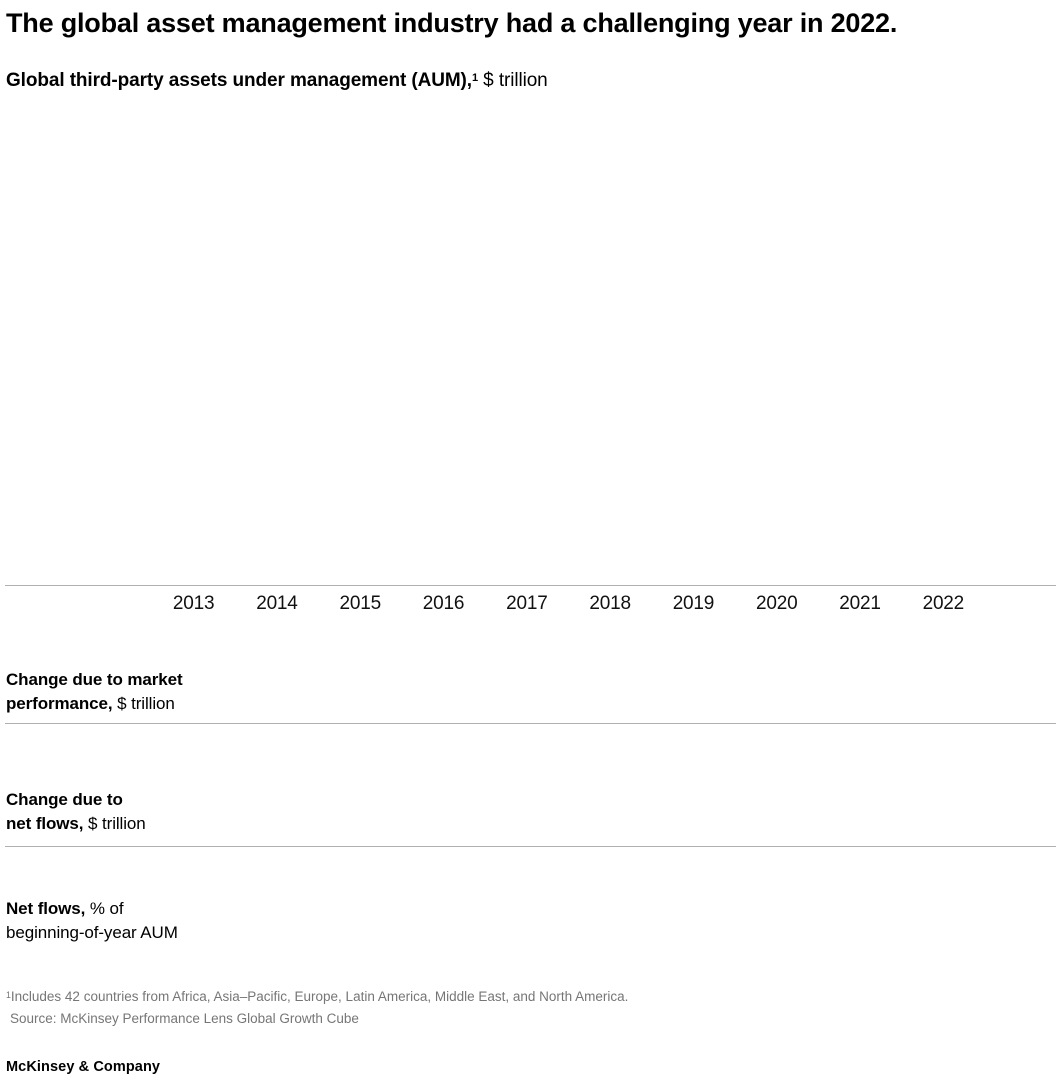 The height and width of the screenshot is (1080, 1064). I want to click on x-axis-label: 2015, so click(360, 603).